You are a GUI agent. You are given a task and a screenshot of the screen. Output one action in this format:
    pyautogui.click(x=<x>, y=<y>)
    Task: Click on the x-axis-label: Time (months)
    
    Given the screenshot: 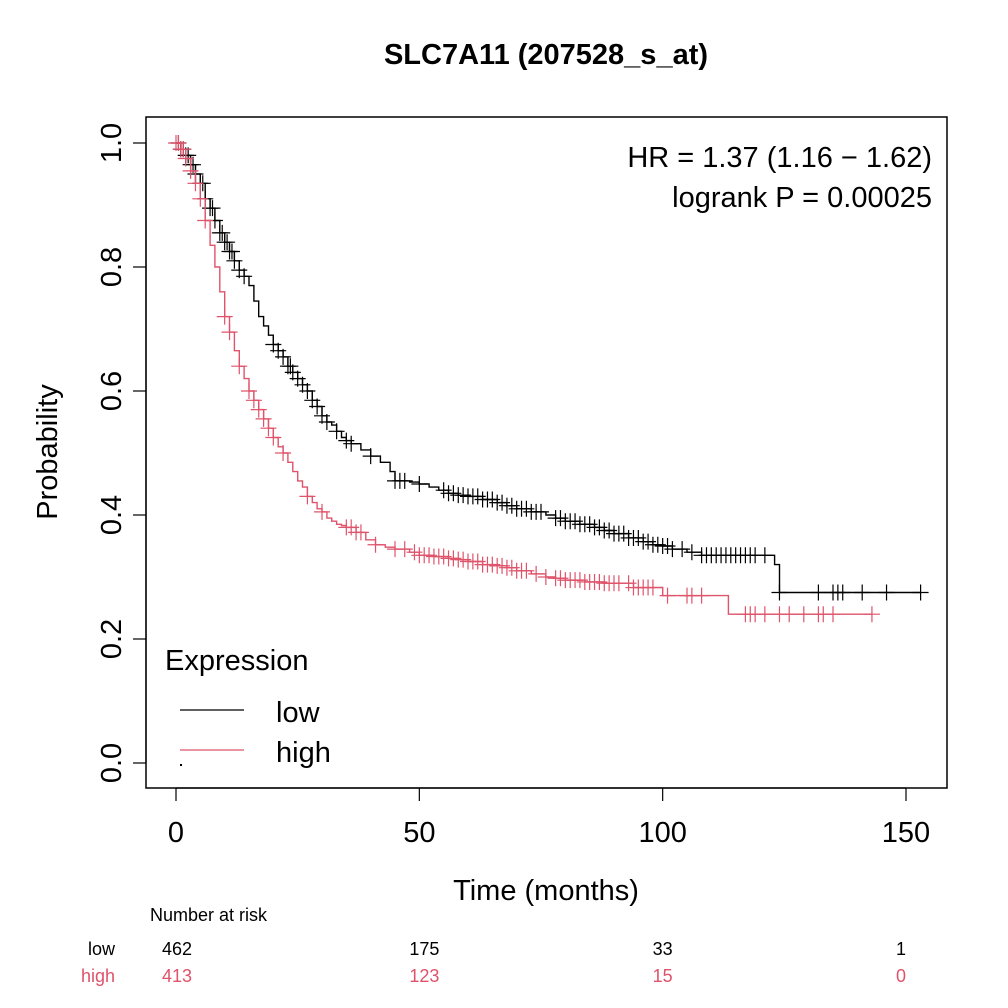 What is the action you would take?
    pyautogui.click(x=546, y=891)
    